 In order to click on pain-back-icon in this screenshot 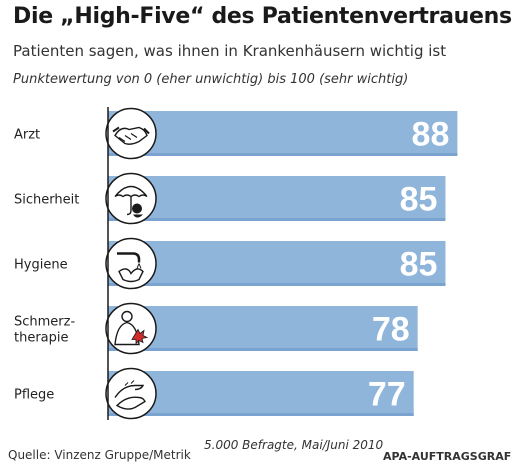, I will do `click(131, 328)`.